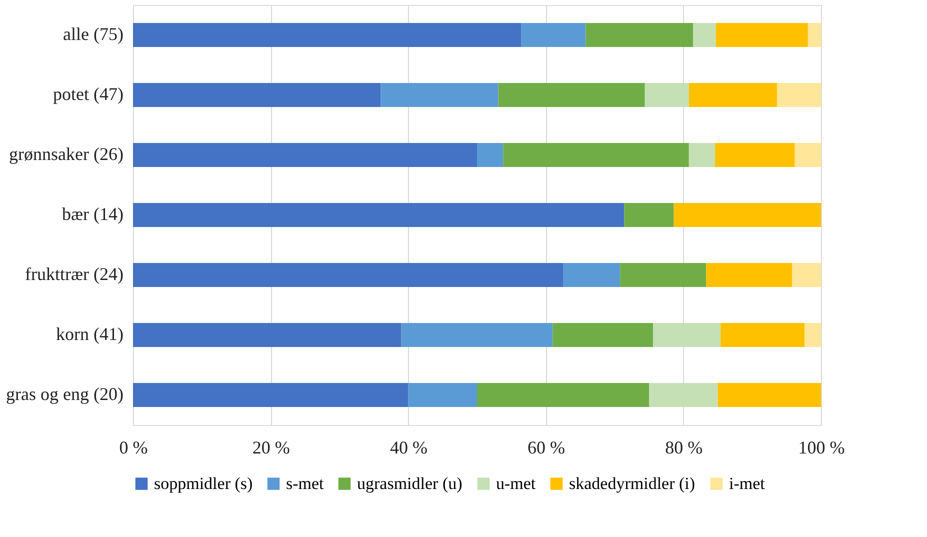 The image size is (927, 537). What do you see at coordinates (90, 334) in the screenshot?
I see `y-tick-label: korn (41)` at bounding box center [90, 334].